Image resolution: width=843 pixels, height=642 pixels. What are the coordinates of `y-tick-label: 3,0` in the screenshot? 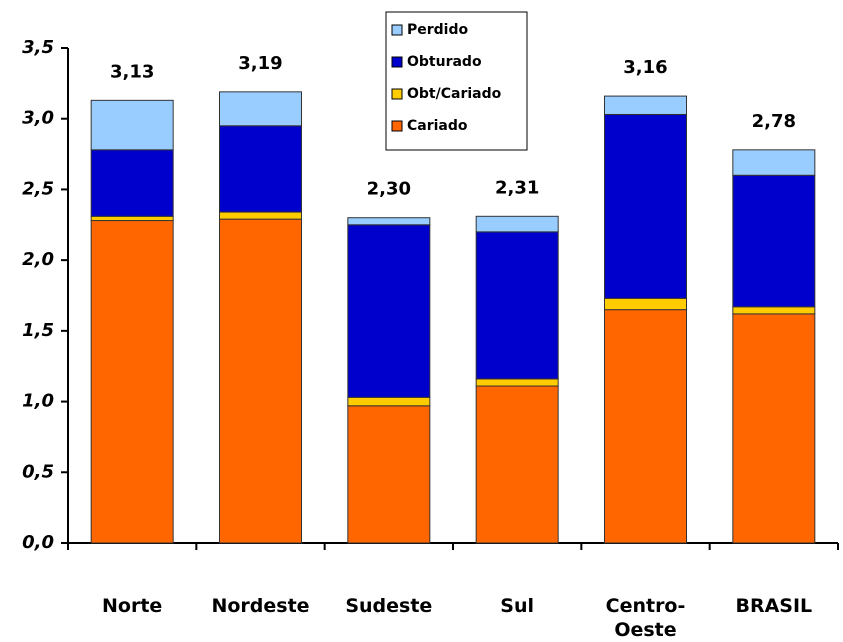 It's located at (38, 118).